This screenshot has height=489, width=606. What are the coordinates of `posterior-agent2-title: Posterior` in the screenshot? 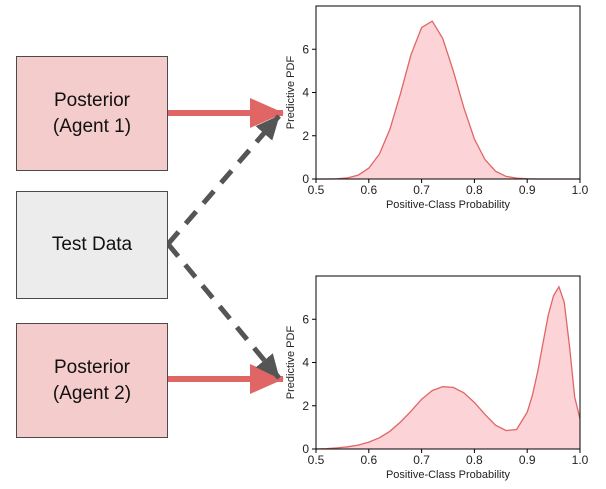 It's located at (92, 368).